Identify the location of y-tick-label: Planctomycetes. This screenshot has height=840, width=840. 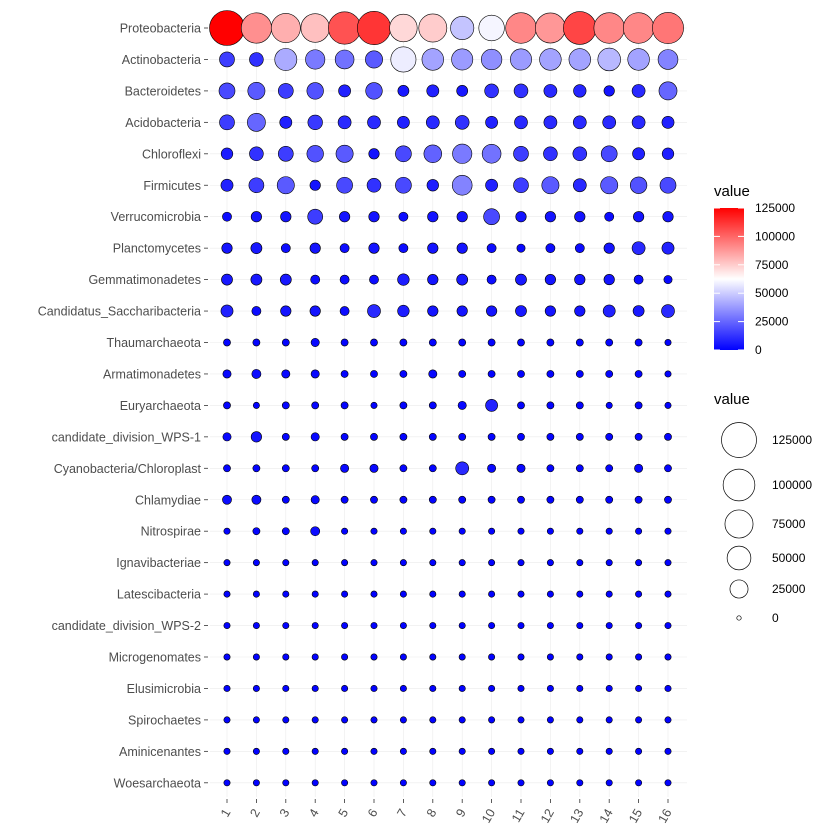
(157, 249).